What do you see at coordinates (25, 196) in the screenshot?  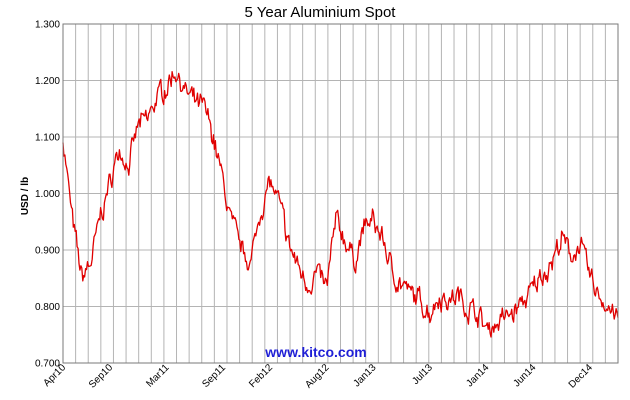 I see `y-axis-label: USD / lb` at bounding box center [25, 196].